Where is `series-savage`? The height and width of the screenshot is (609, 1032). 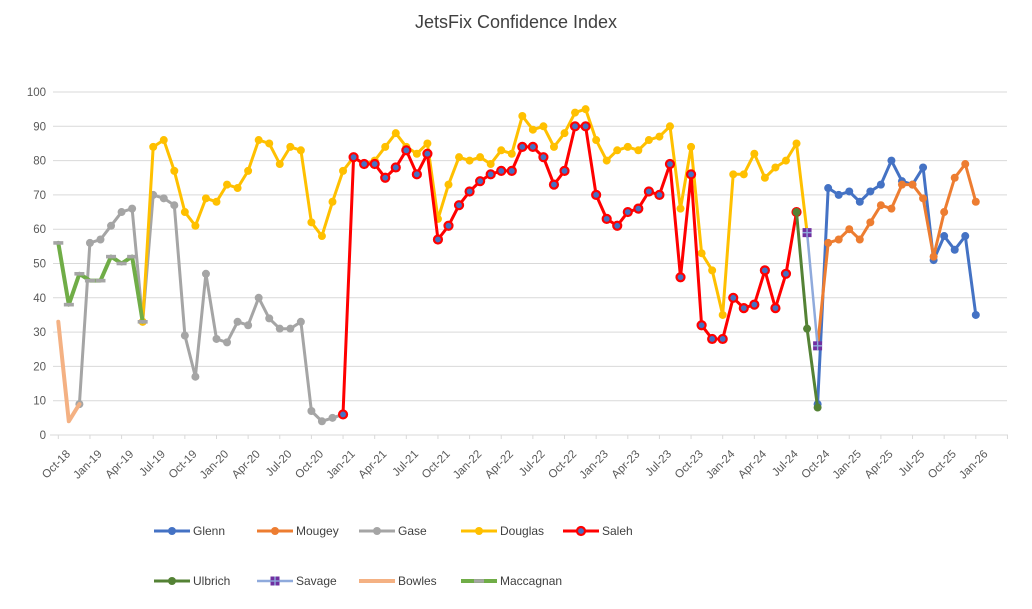
series-savage is located at coordinates (812, 289).